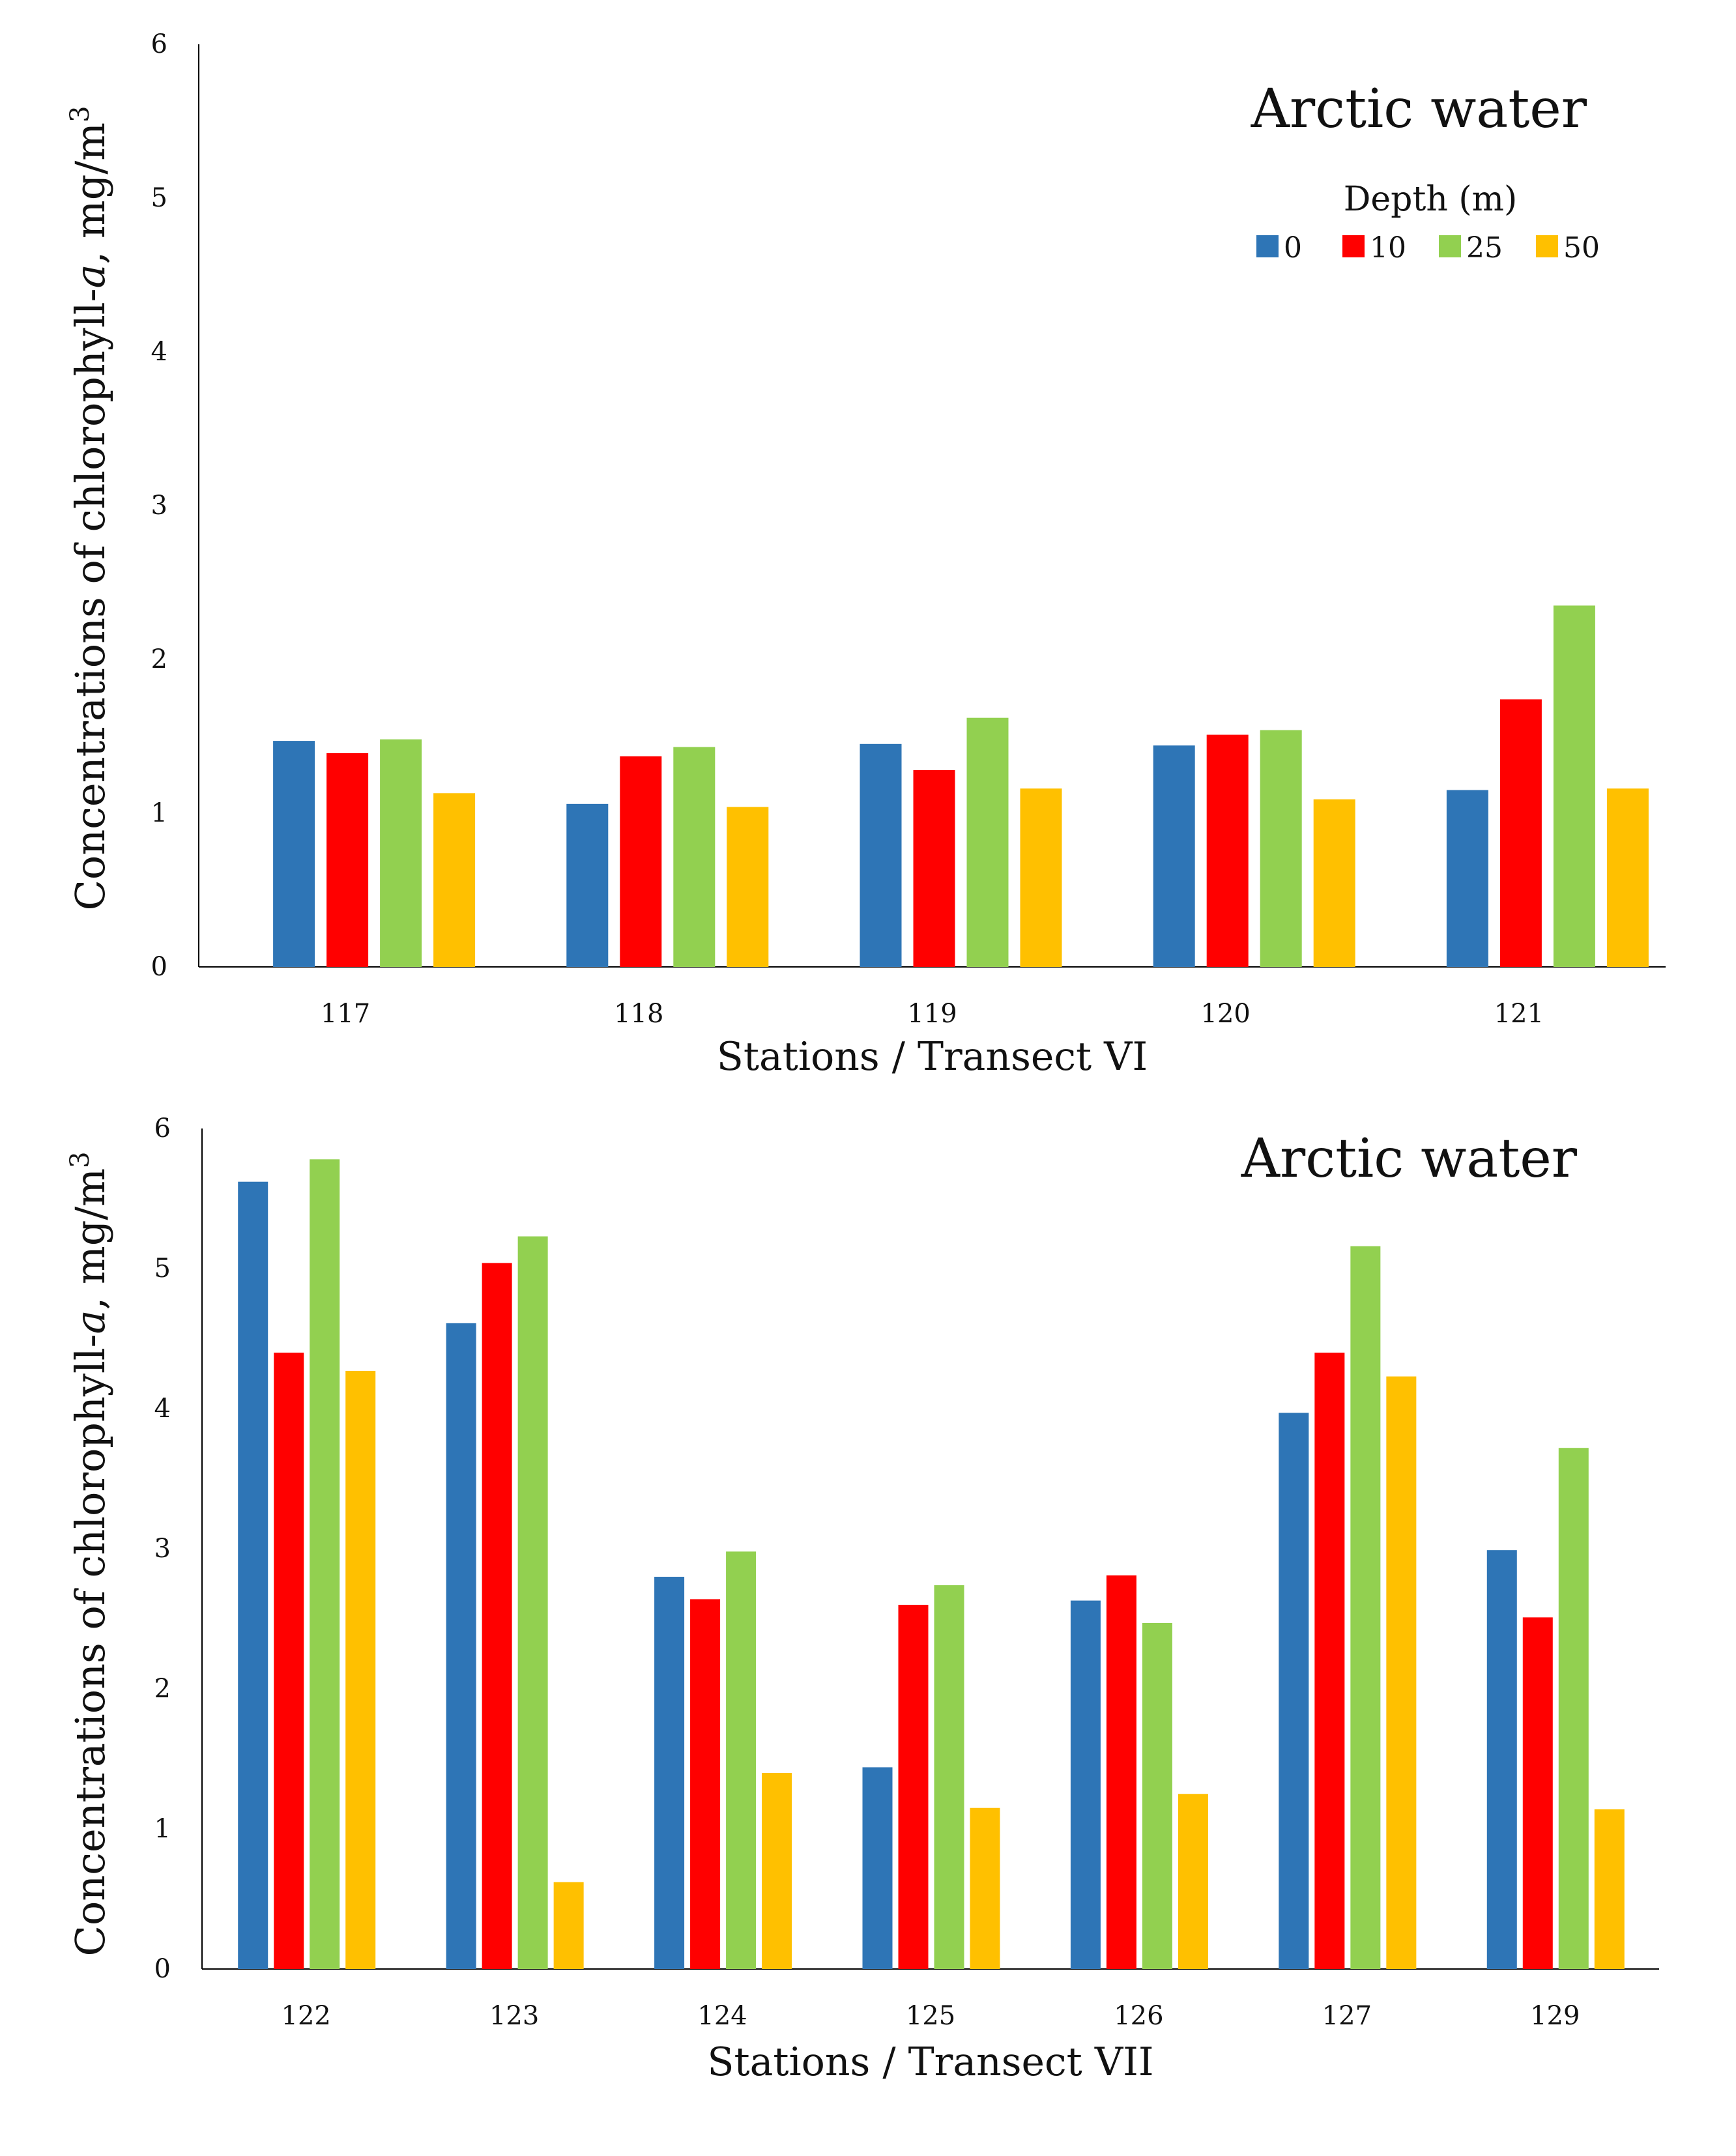 The image size is (1736, 2156). Describe the element at coordinates (306, 2016) in the screenshot. I see `x-tick-label: 122` at that location.